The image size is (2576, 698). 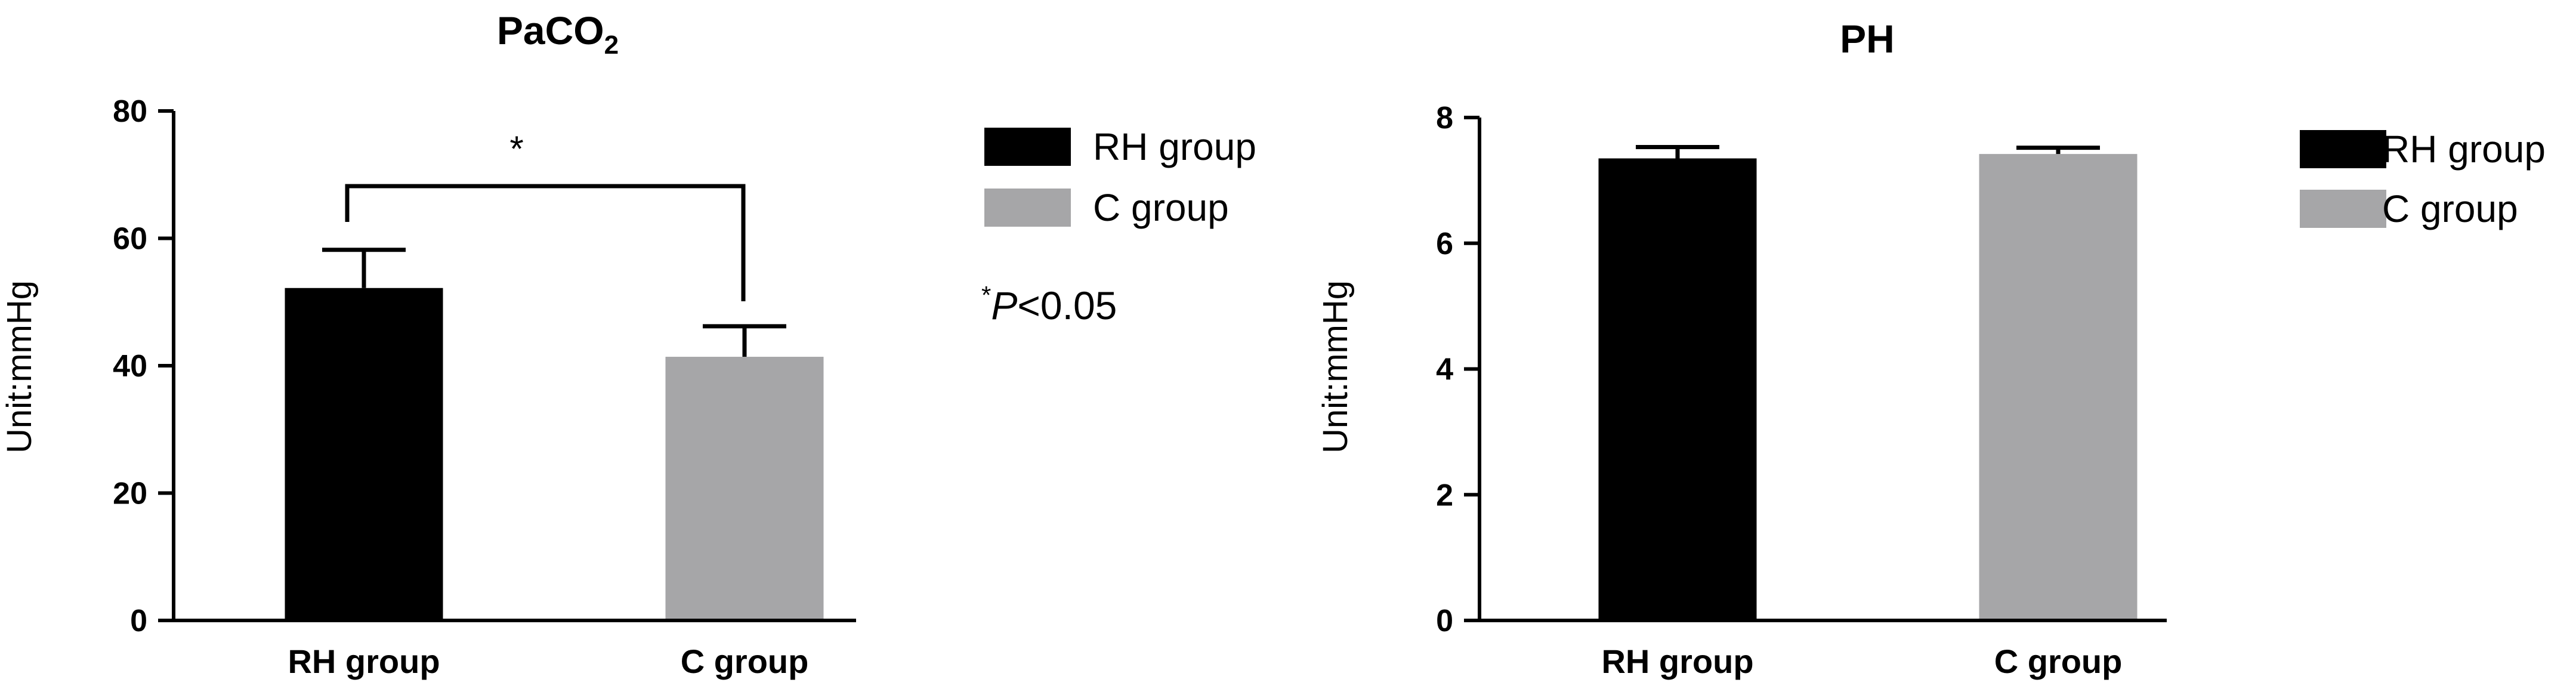 I want to click on chart-title: PaCO2, so click(x=558, y=34).